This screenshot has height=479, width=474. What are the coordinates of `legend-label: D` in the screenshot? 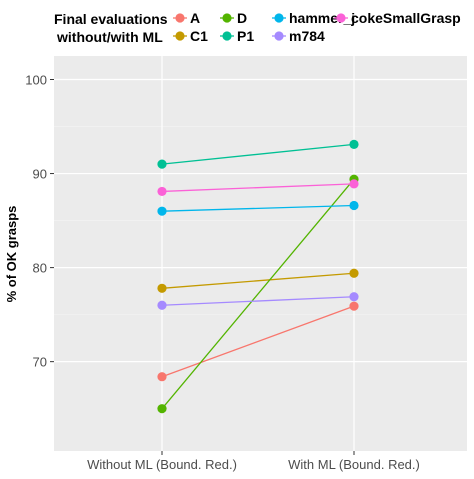 It's located at (242, 18).